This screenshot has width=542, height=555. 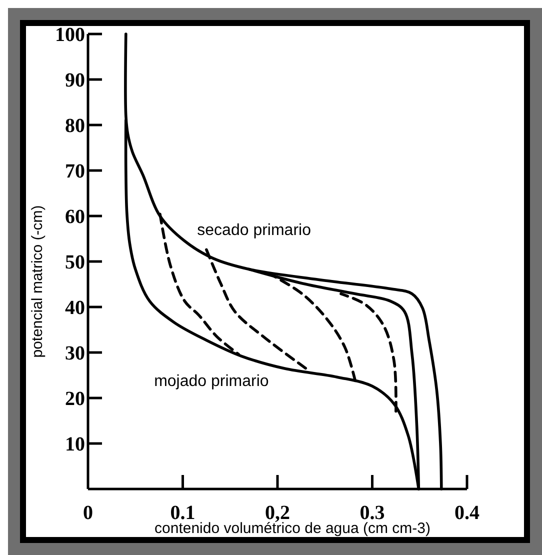 What do you see at coordinates (75, 81) in the screenshot?
I see `y-tick-label: 90` at bounding box center [75, 81].